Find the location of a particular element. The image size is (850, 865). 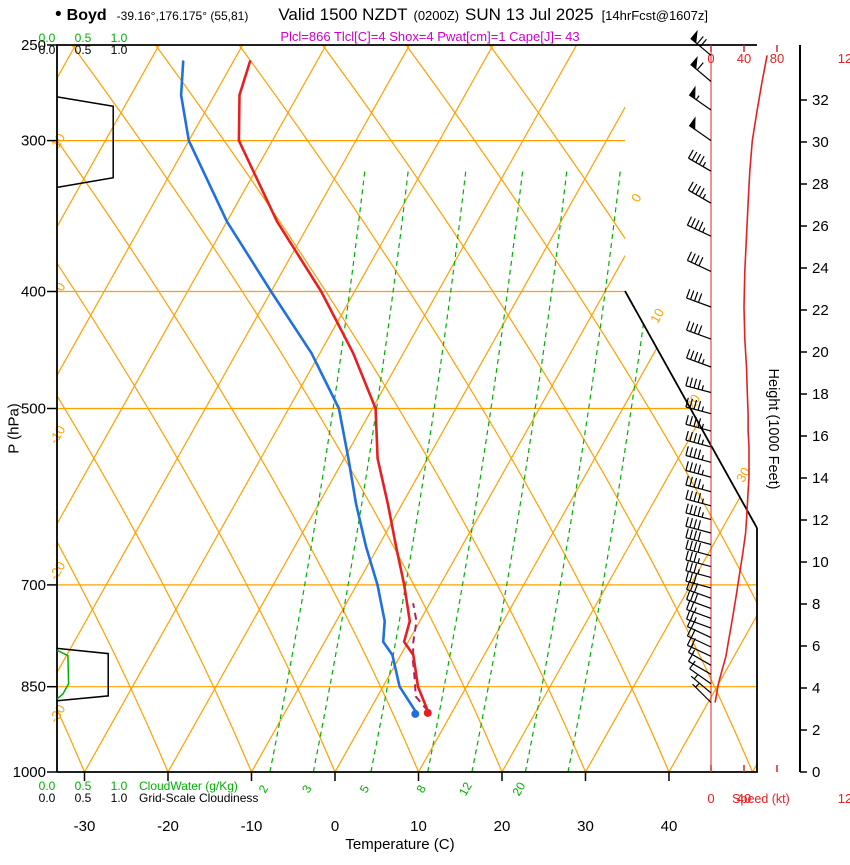

cloudiness-axis-label: Grid-Scale Cloudiness is located at coordinates (198, 798).